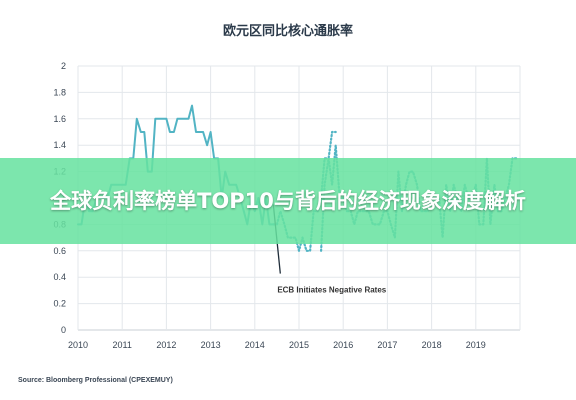 The height and width of the screenshot is (400, 576). Describe the element at coordinates (255, 345) in the screenshot. I see `x-tick-label: 2014` at that location.